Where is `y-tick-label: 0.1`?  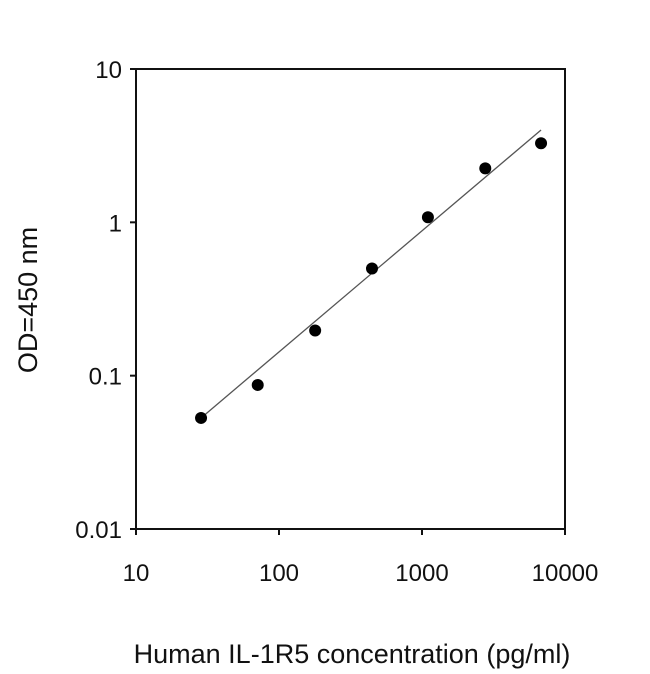 y-tick-label: 0.1 is located at coordinates (105, 377).